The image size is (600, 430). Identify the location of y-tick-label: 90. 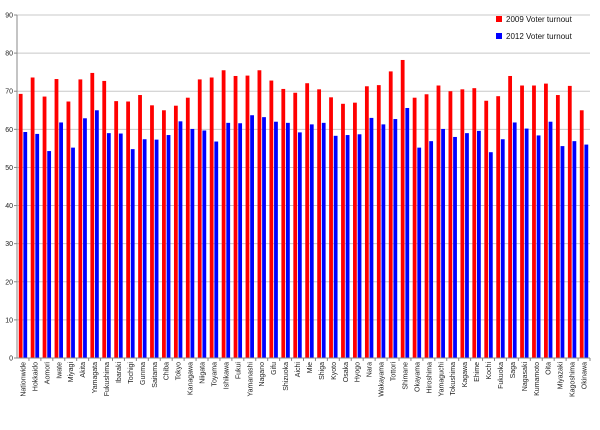
(9, 16).